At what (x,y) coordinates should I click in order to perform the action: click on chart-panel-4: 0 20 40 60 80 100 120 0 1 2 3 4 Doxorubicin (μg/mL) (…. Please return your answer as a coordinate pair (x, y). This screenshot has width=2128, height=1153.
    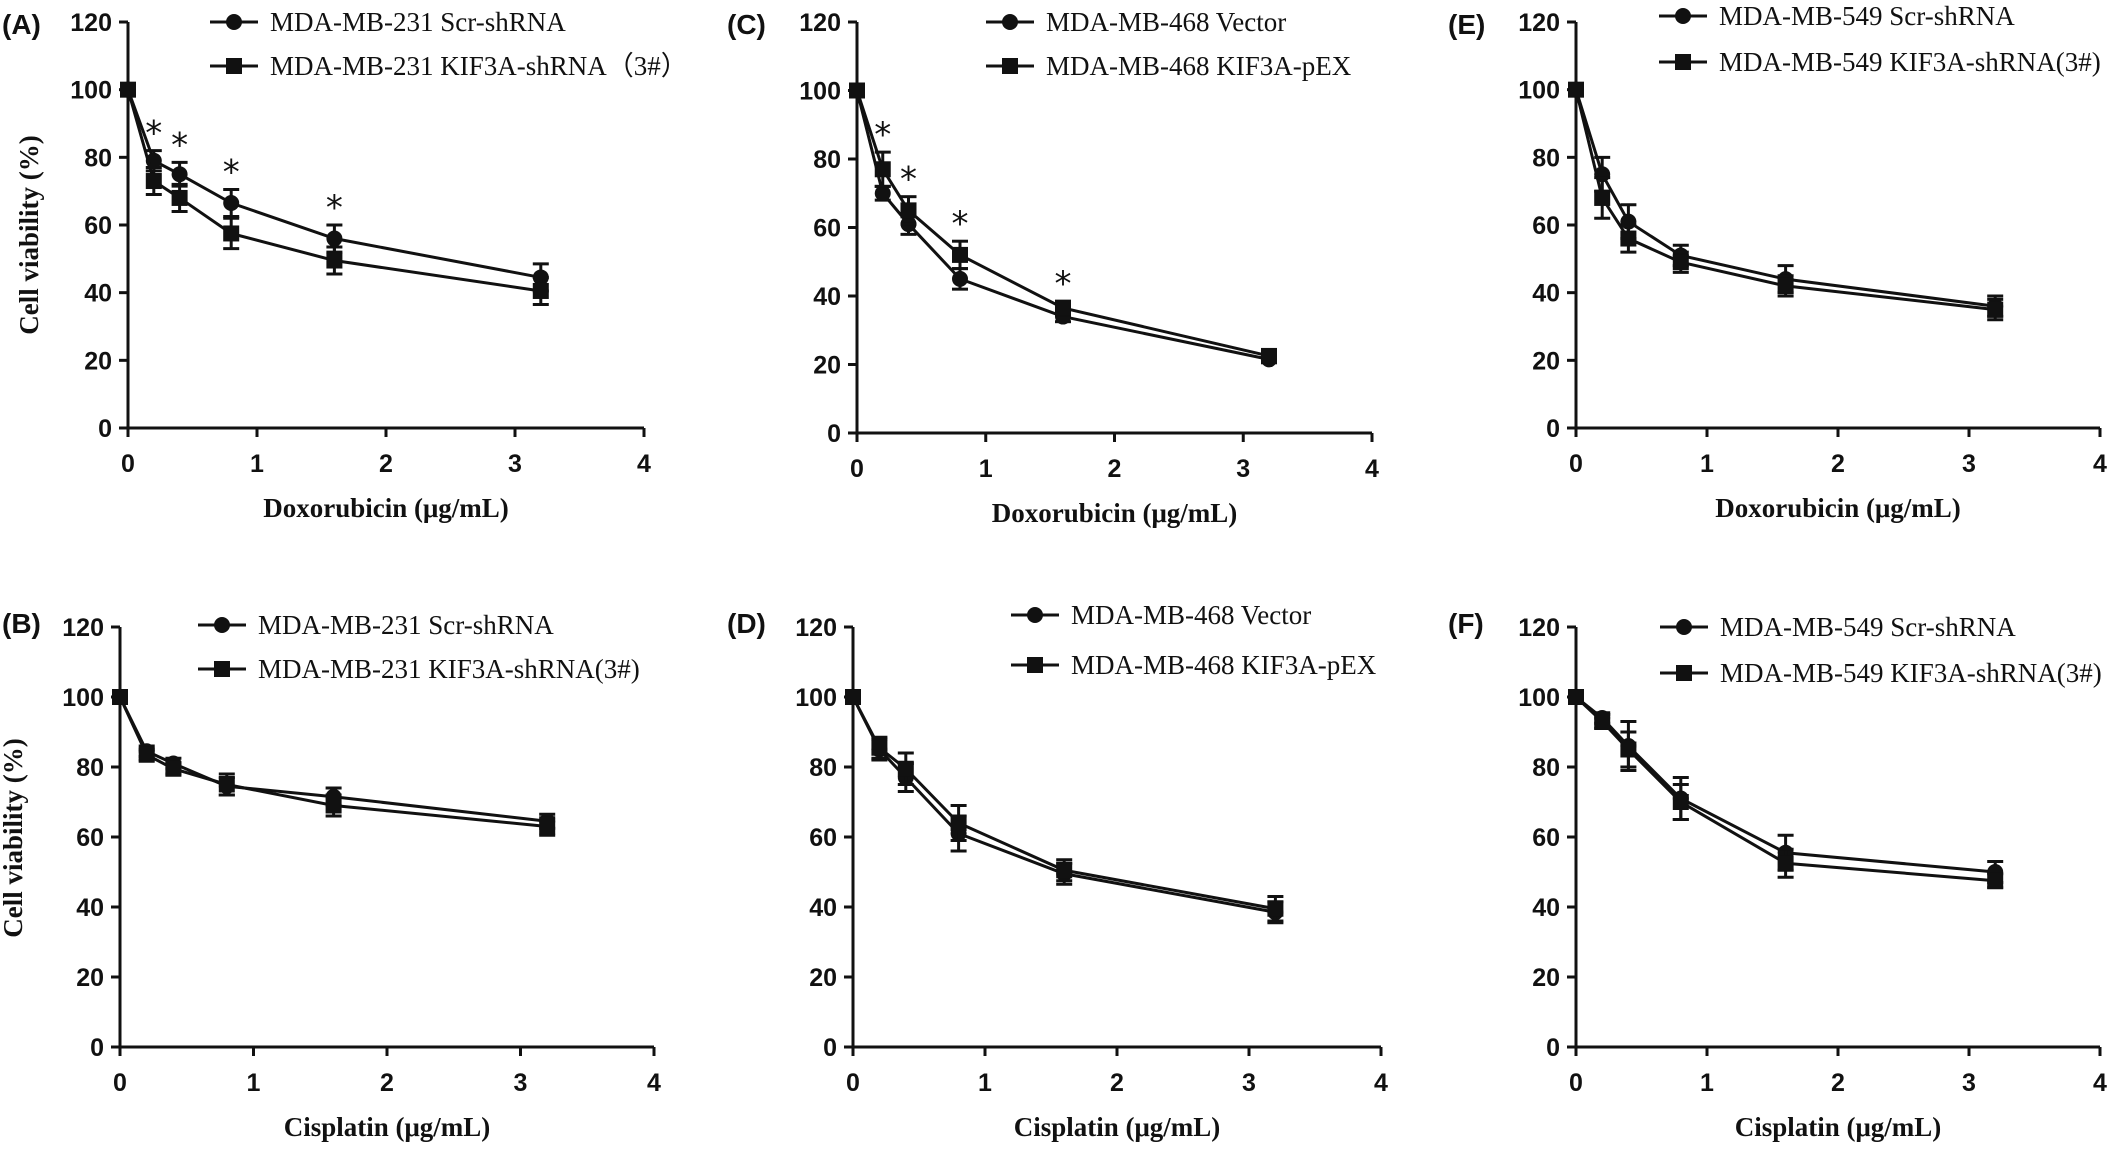
    Looking at the image, I should click on (1777, 262).